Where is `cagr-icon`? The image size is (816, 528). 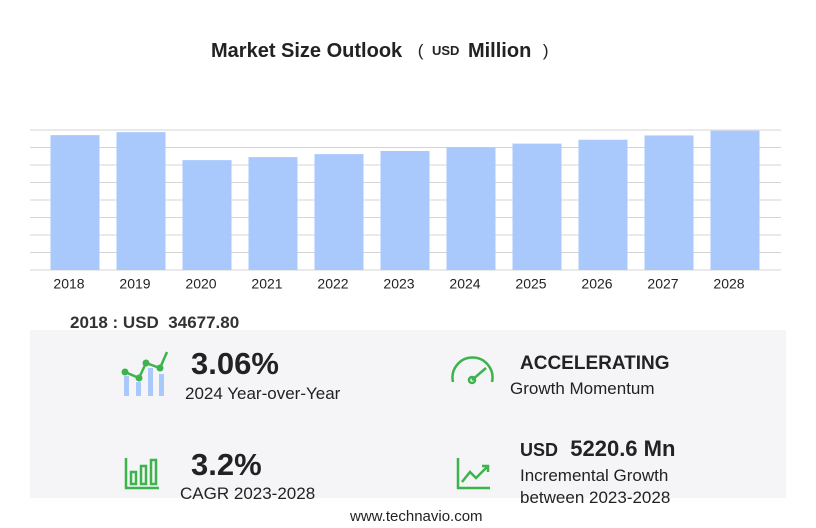 cagr-icon is located at coordinates (141, 474).